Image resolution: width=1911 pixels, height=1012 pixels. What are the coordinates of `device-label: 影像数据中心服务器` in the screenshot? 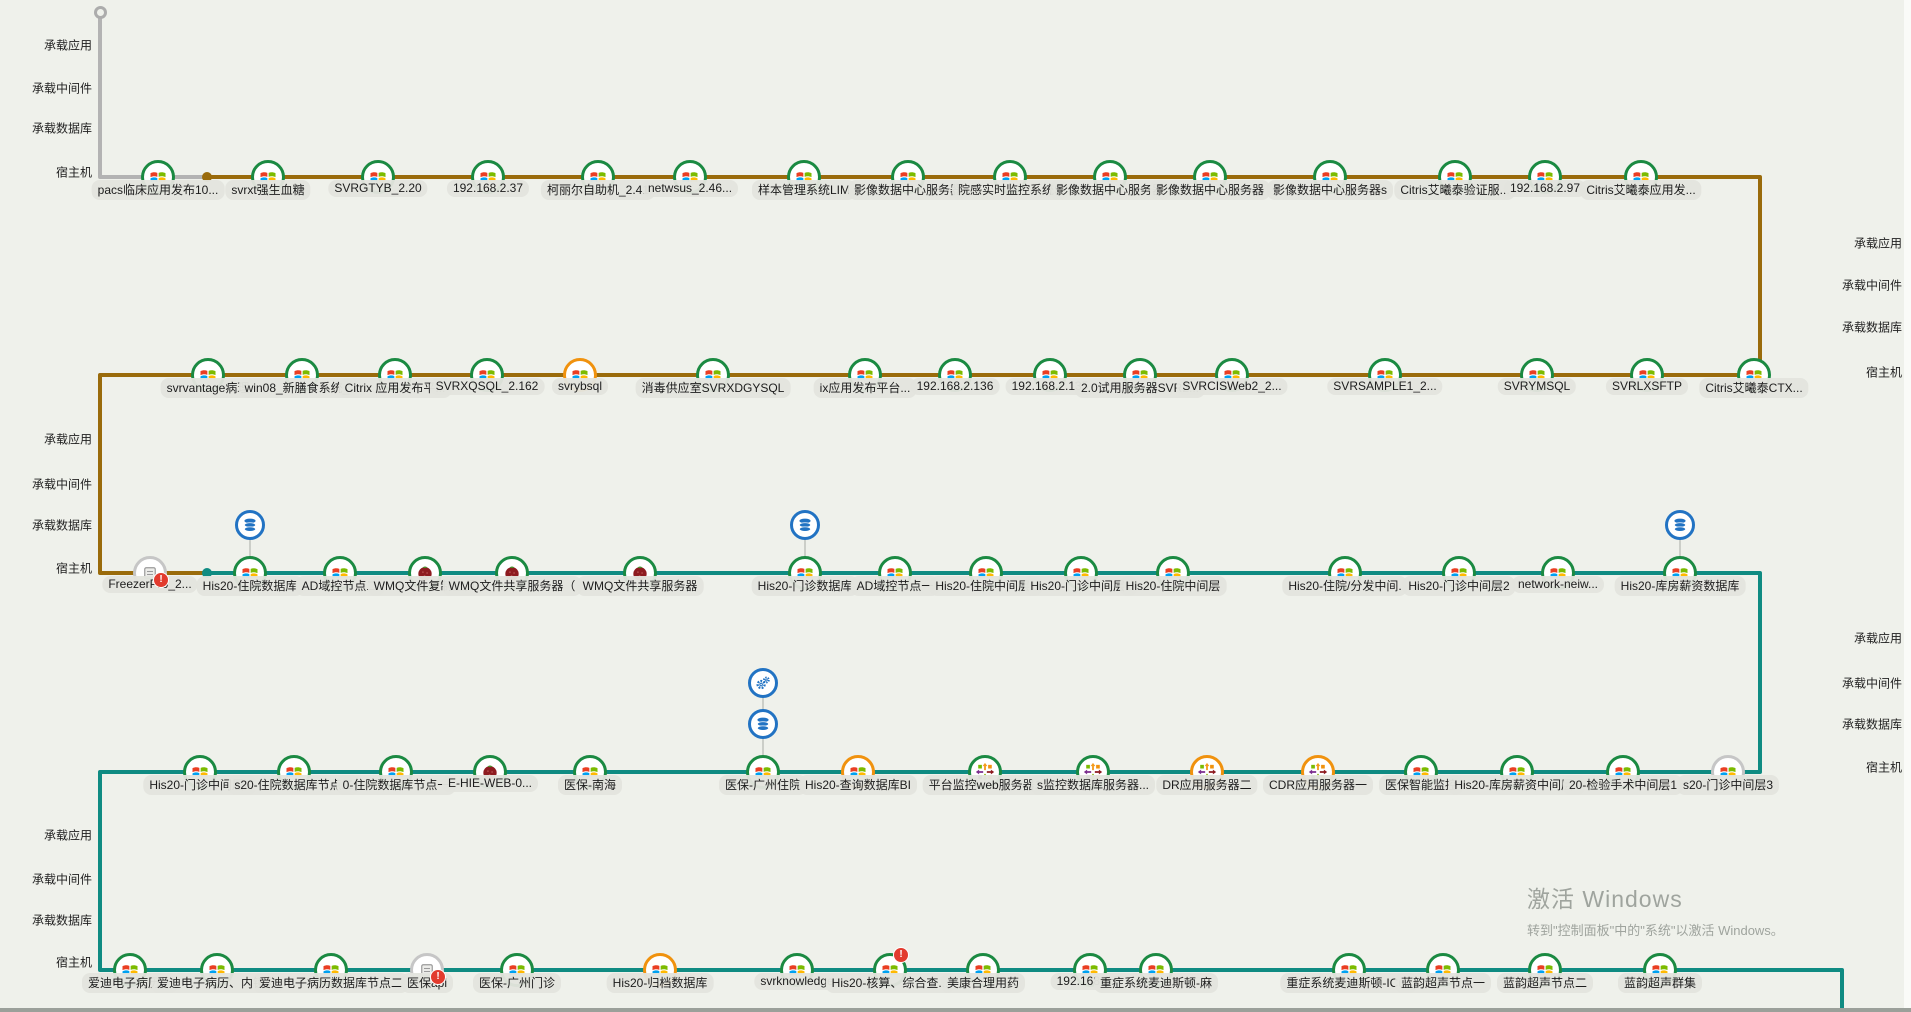 It's located at (1110, 190).